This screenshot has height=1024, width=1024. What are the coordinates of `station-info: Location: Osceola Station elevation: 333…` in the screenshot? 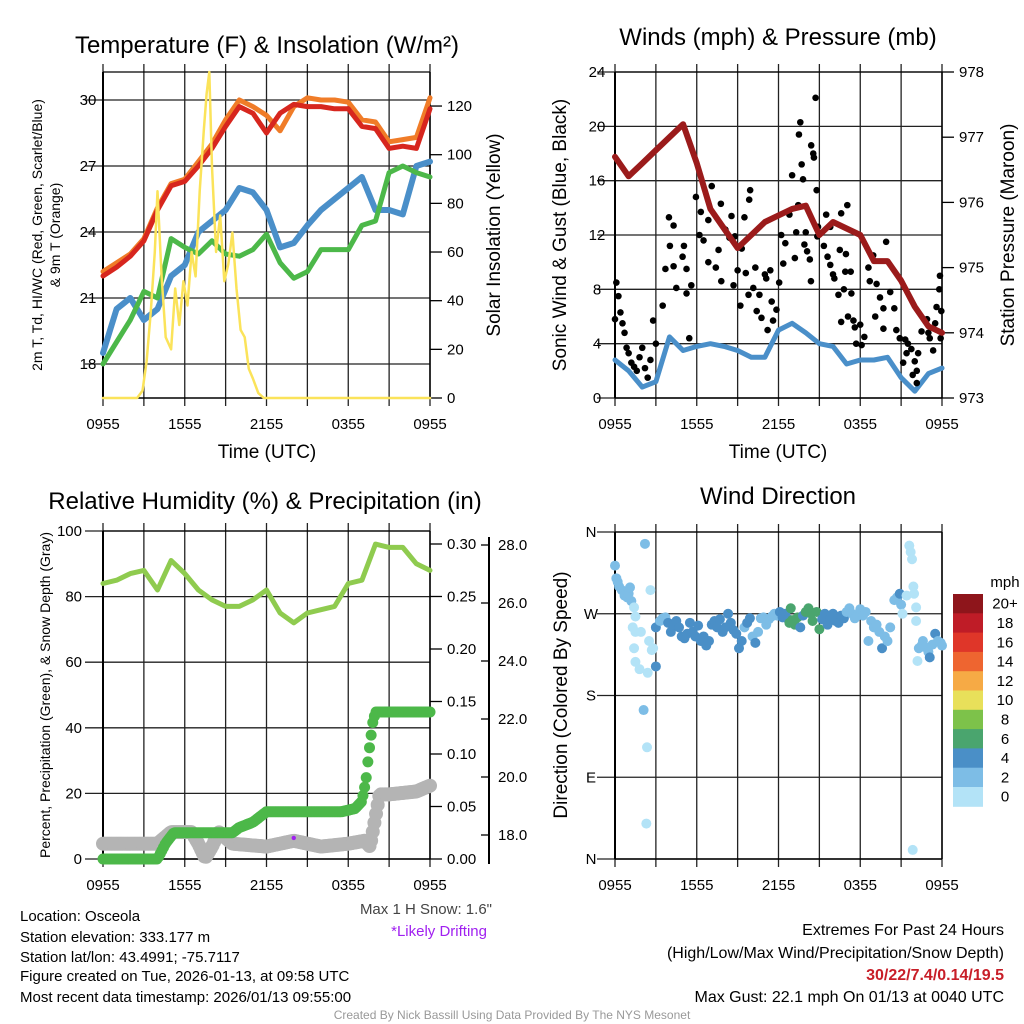 It's located at (185, 957).